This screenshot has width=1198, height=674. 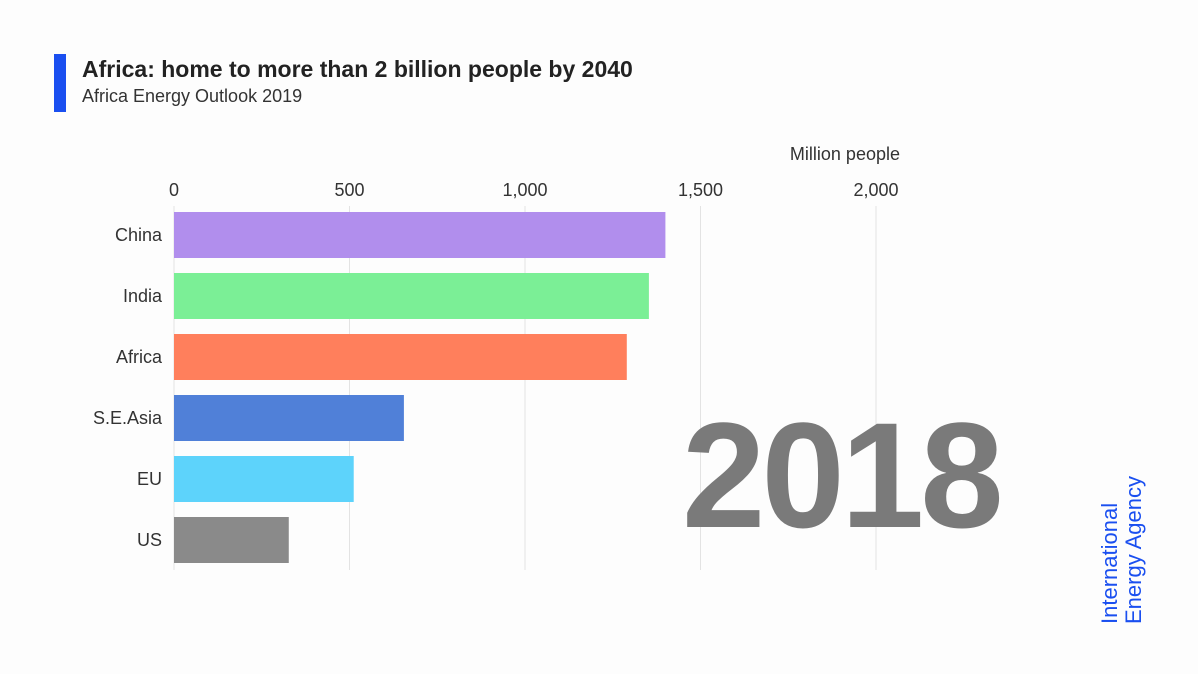 What do you see at coordinates (289, 418) in the screenshot?
I see `bar-seasia` at bounding box center [289, 418].